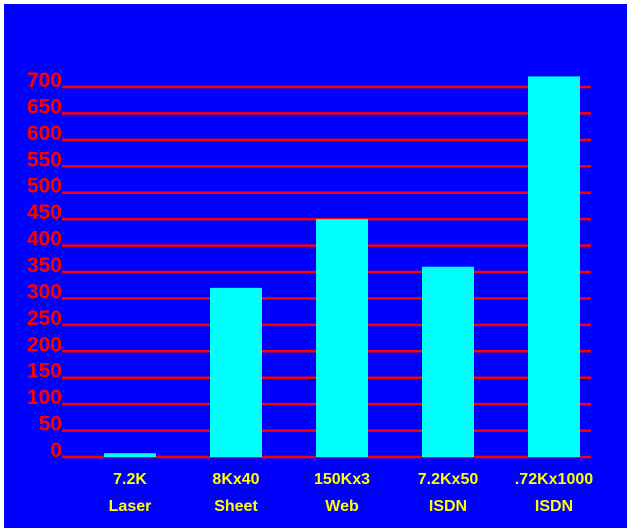  I want to click on y-tick-label-150: 150, so click(44, 371).